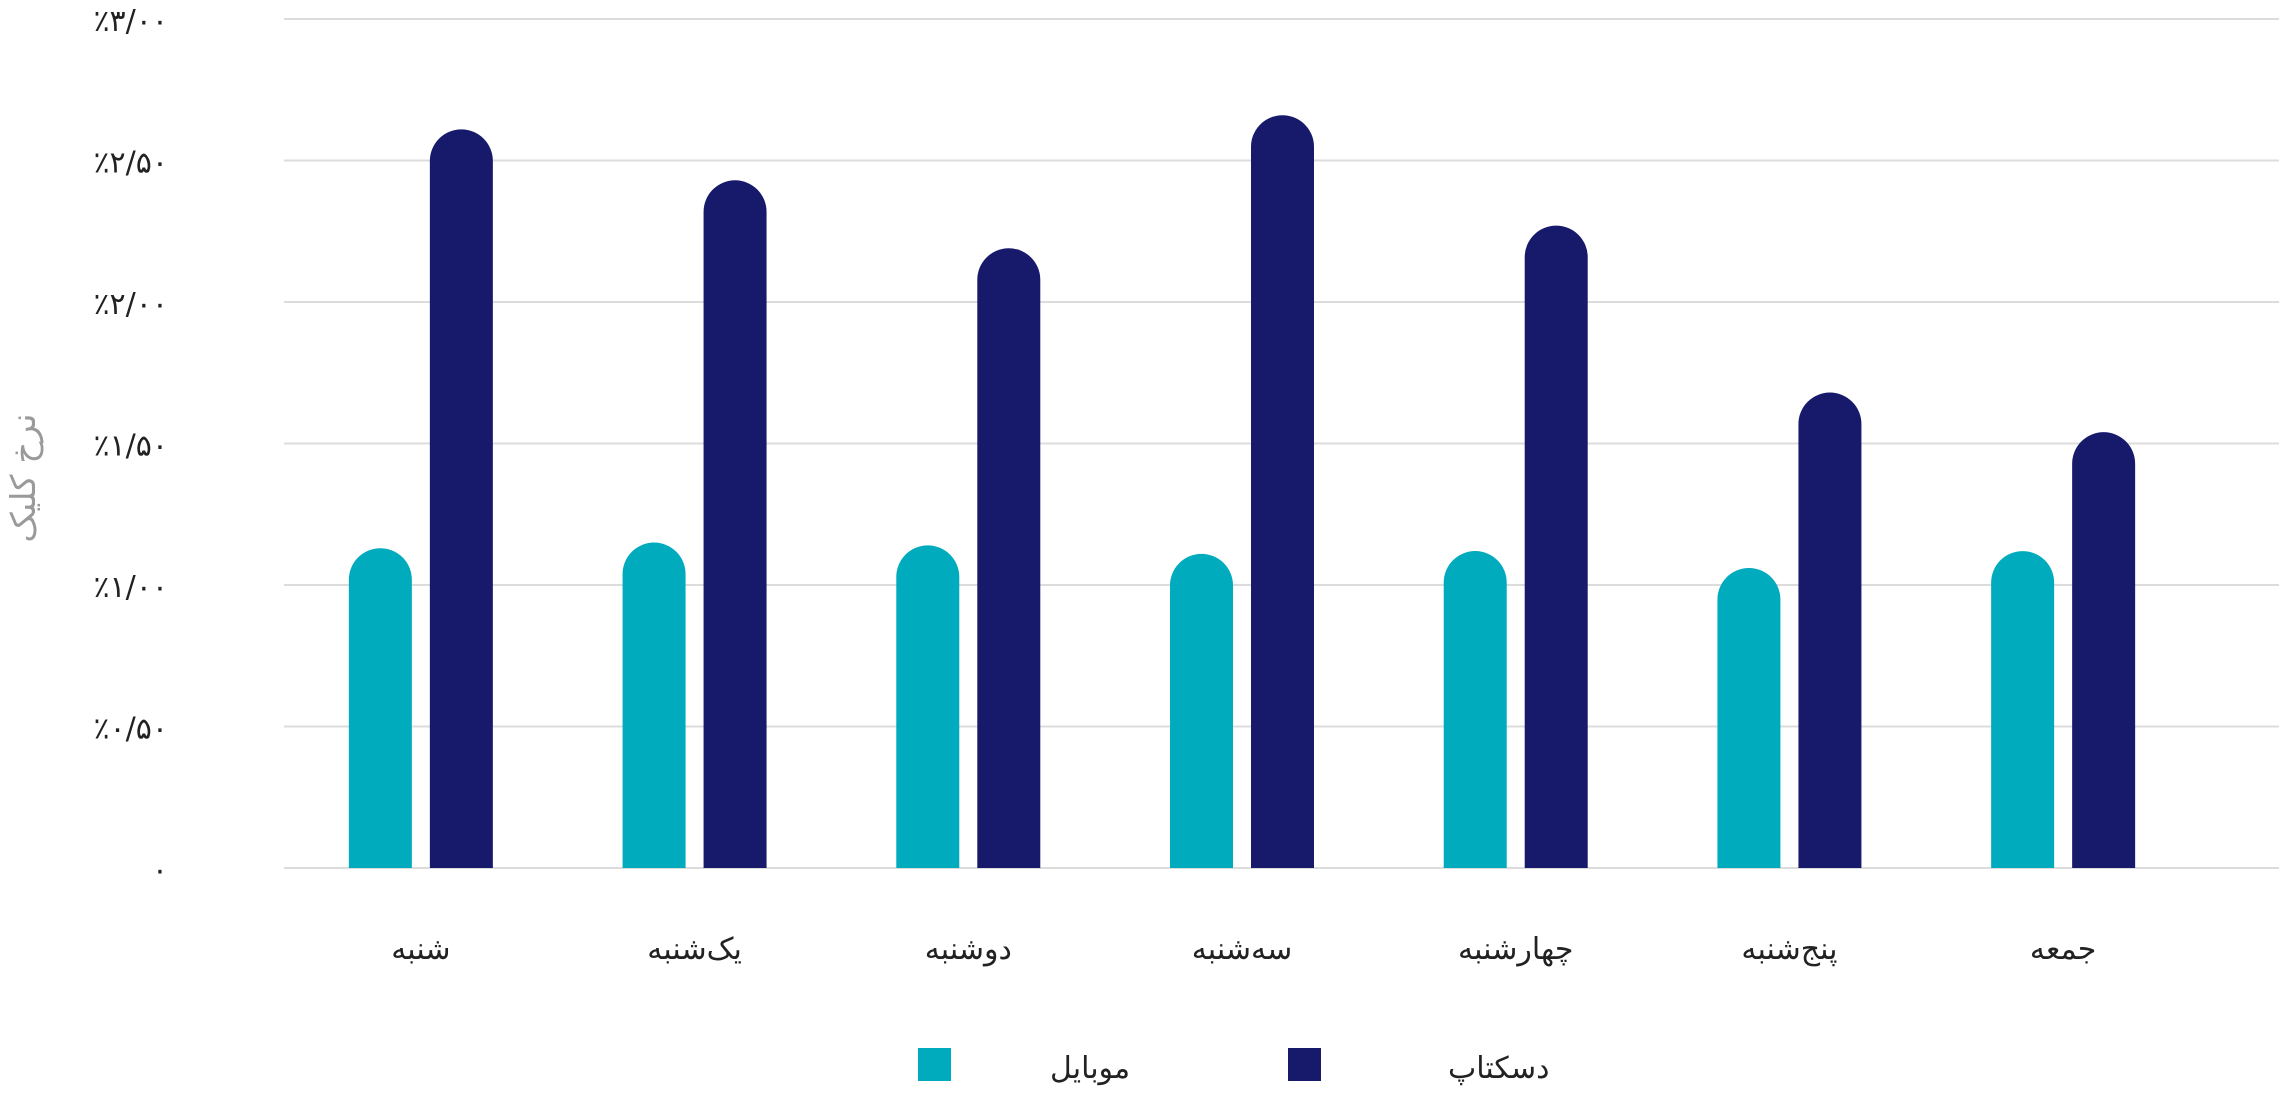 The height and width of the screenshot is (1097, 2279). Describe the element at coordinates (130, 163) in the screenshot. I see `y-tick-label: ٪۲/۵۰` at that location.